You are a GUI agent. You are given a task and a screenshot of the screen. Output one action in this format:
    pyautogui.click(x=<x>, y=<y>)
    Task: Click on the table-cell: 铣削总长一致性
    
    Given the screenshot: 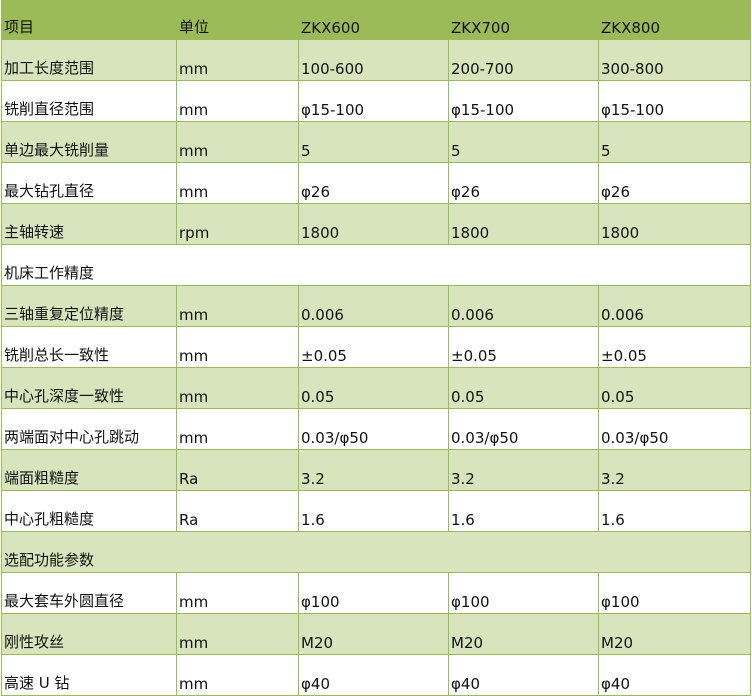 What is the action you would take?
    pyautogui.click(x=89, y=347)
    